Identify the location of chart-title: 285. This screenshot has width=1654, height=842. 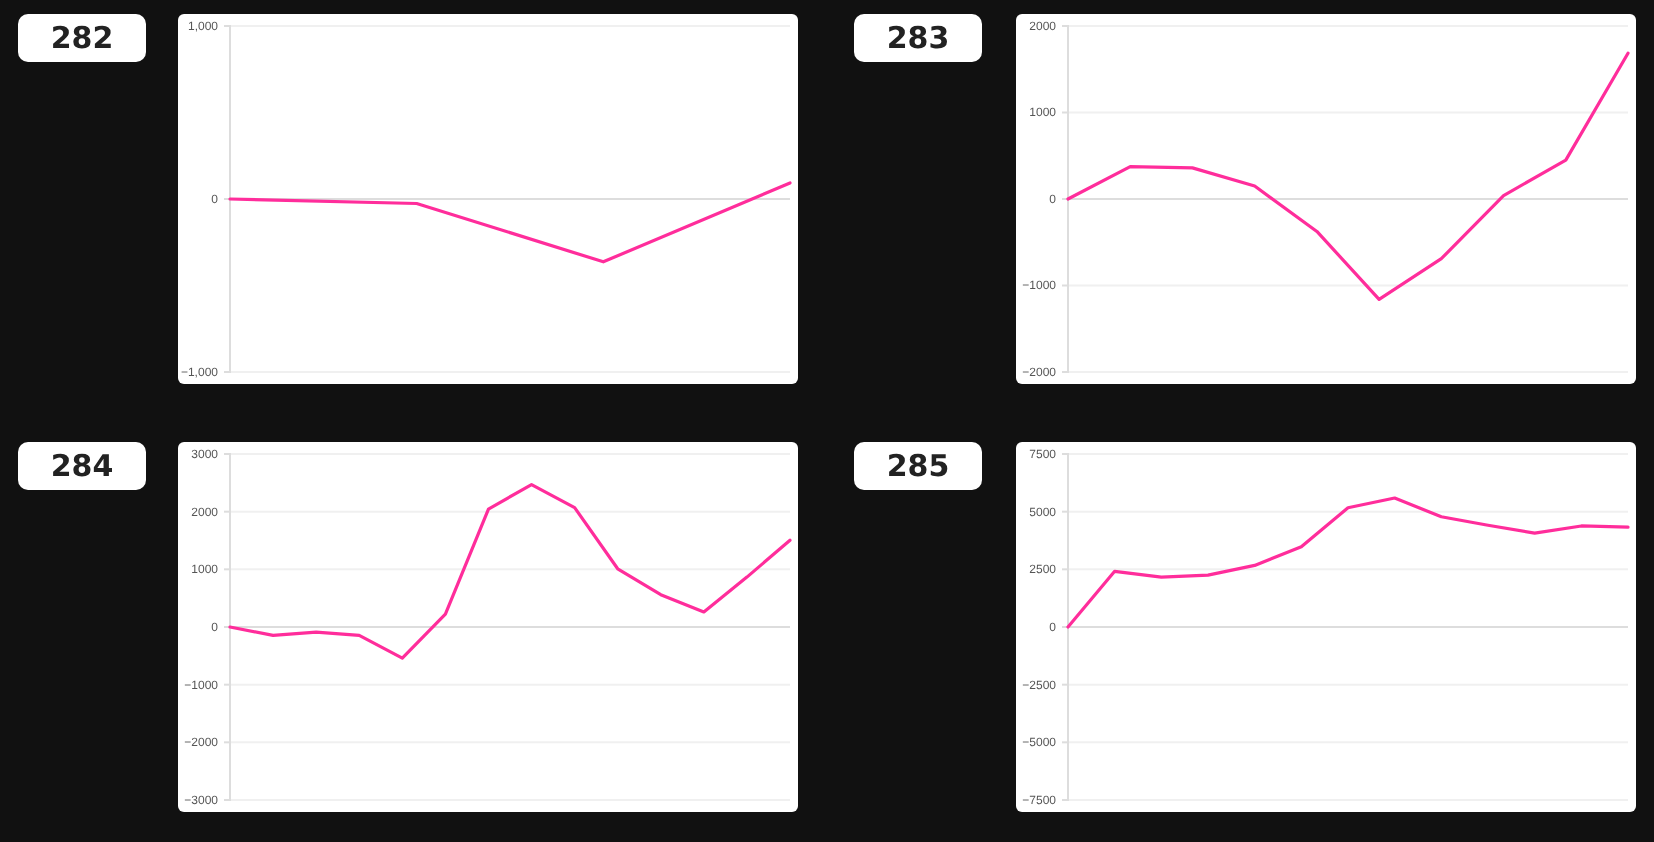
(918, 466).